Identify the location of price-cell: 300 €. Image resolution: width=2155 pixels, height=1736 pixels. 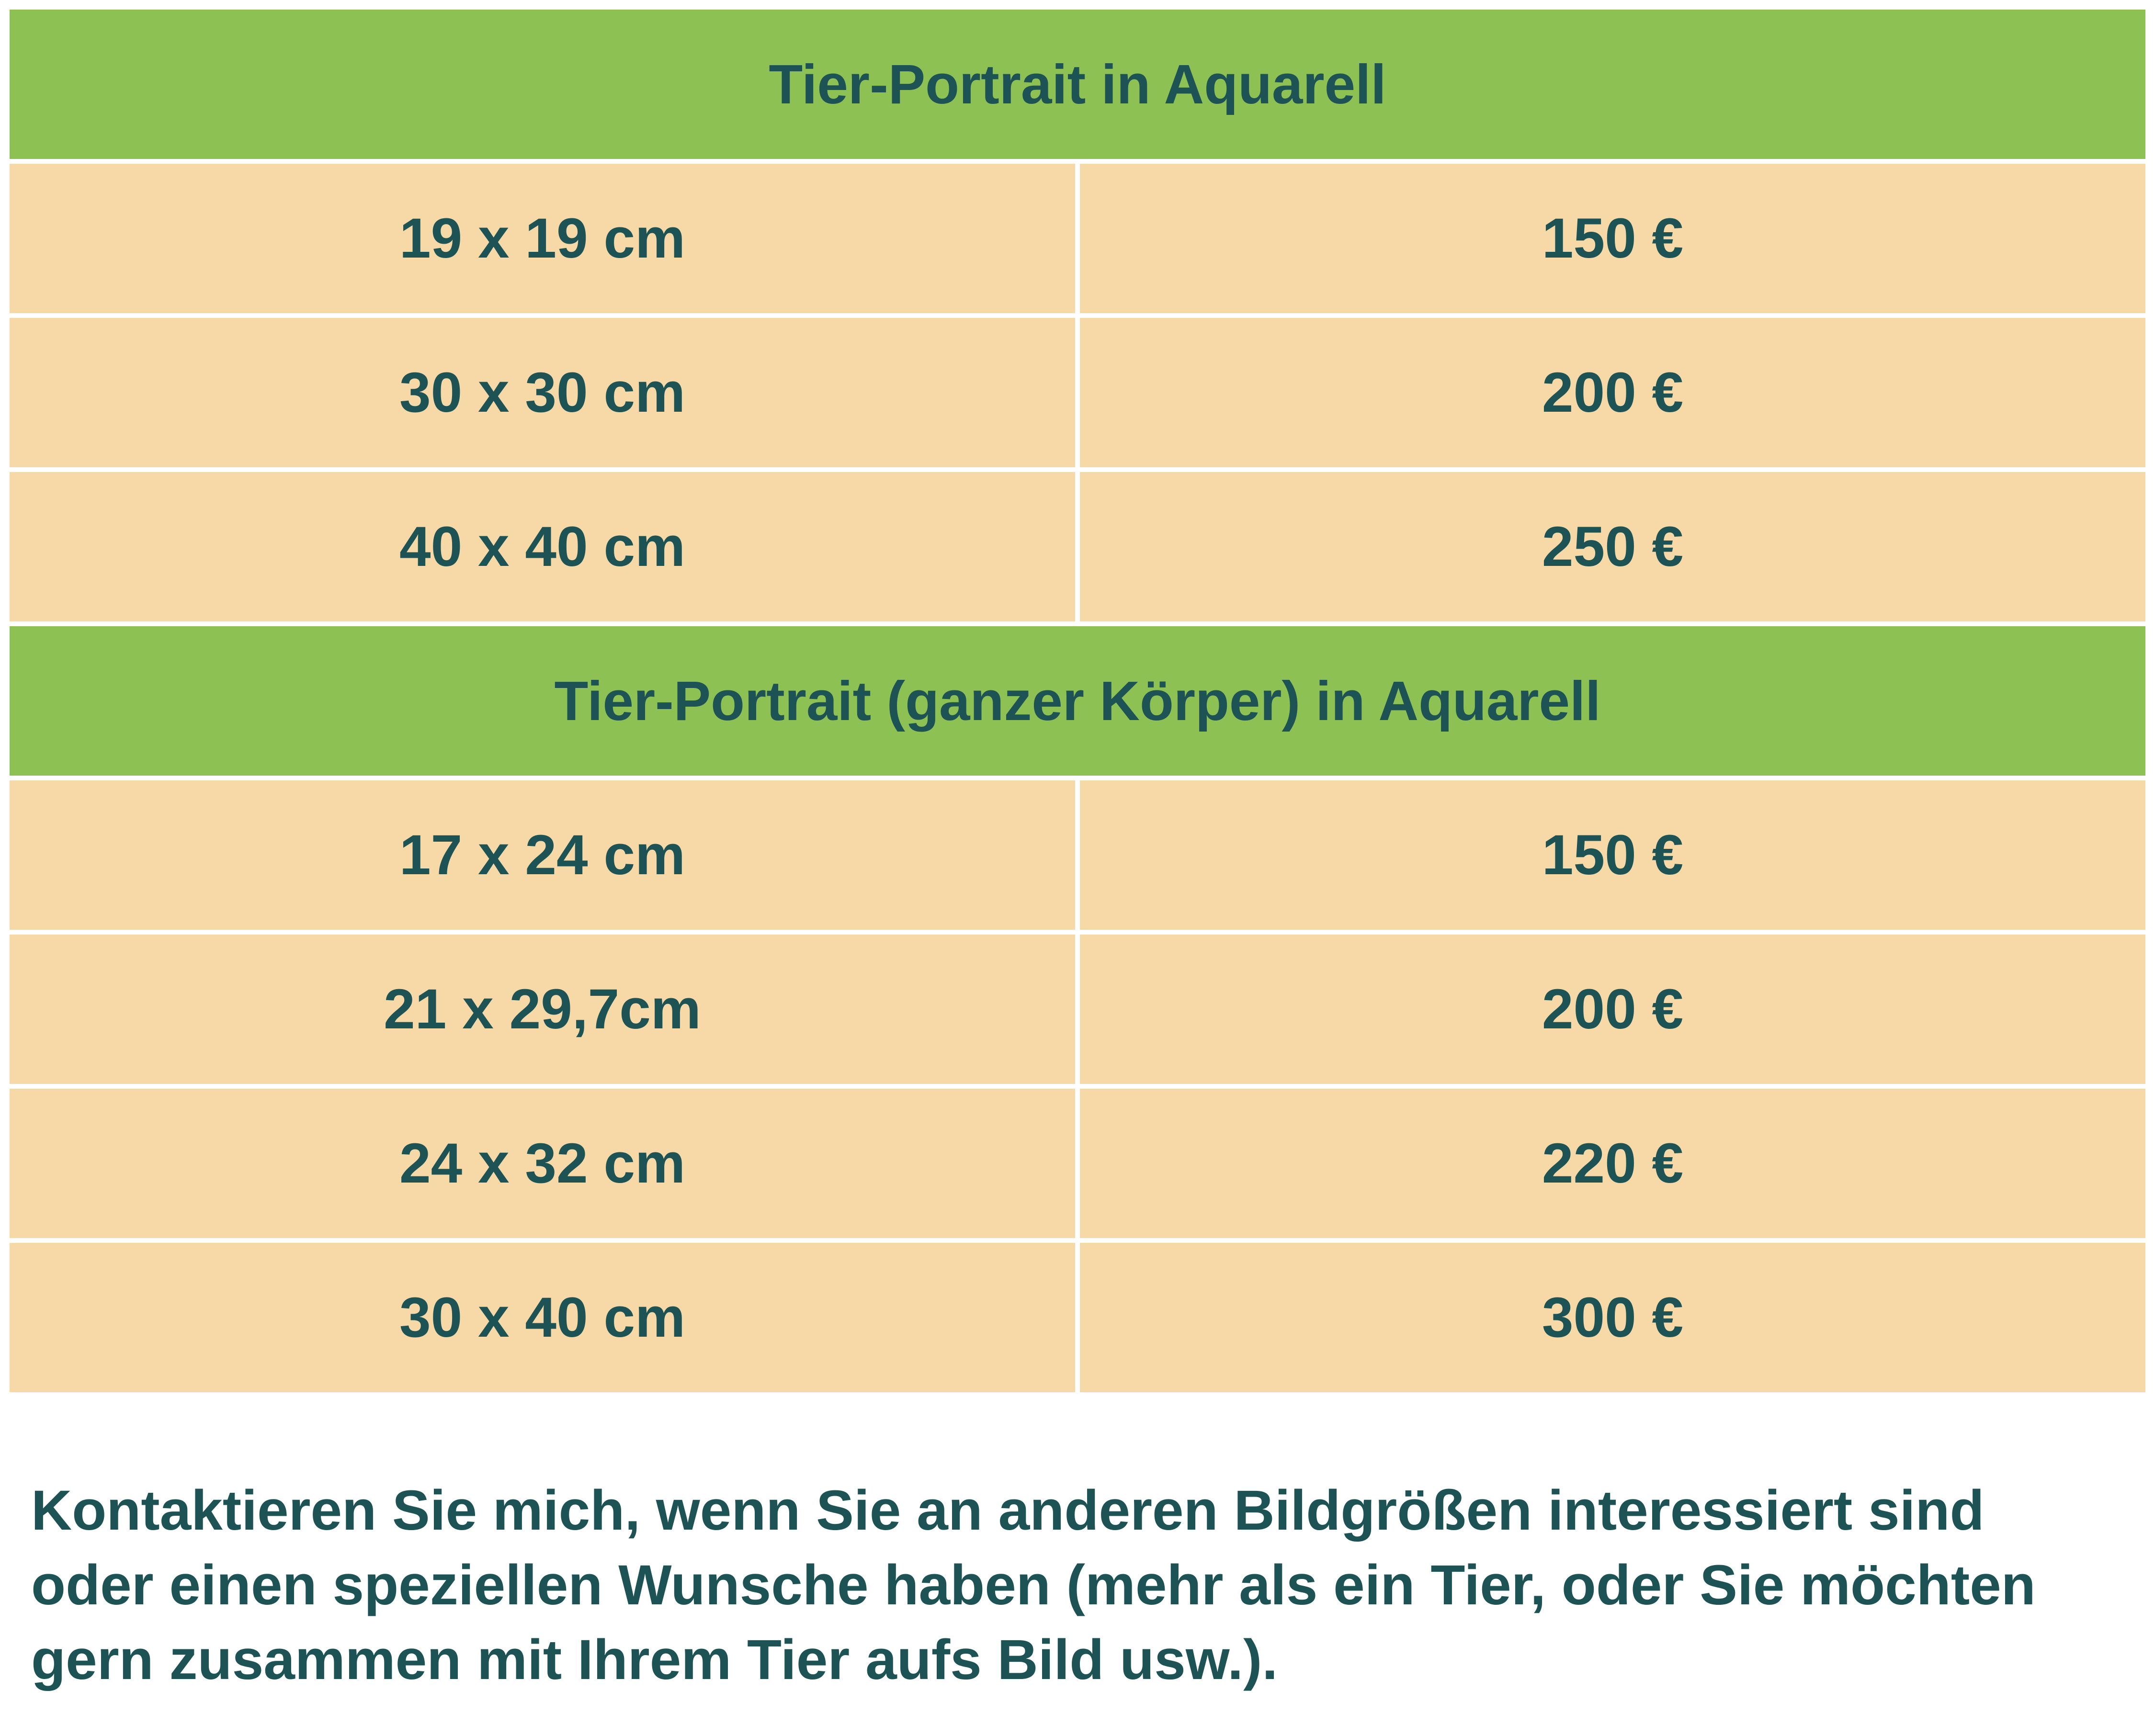
(1612, 1317).